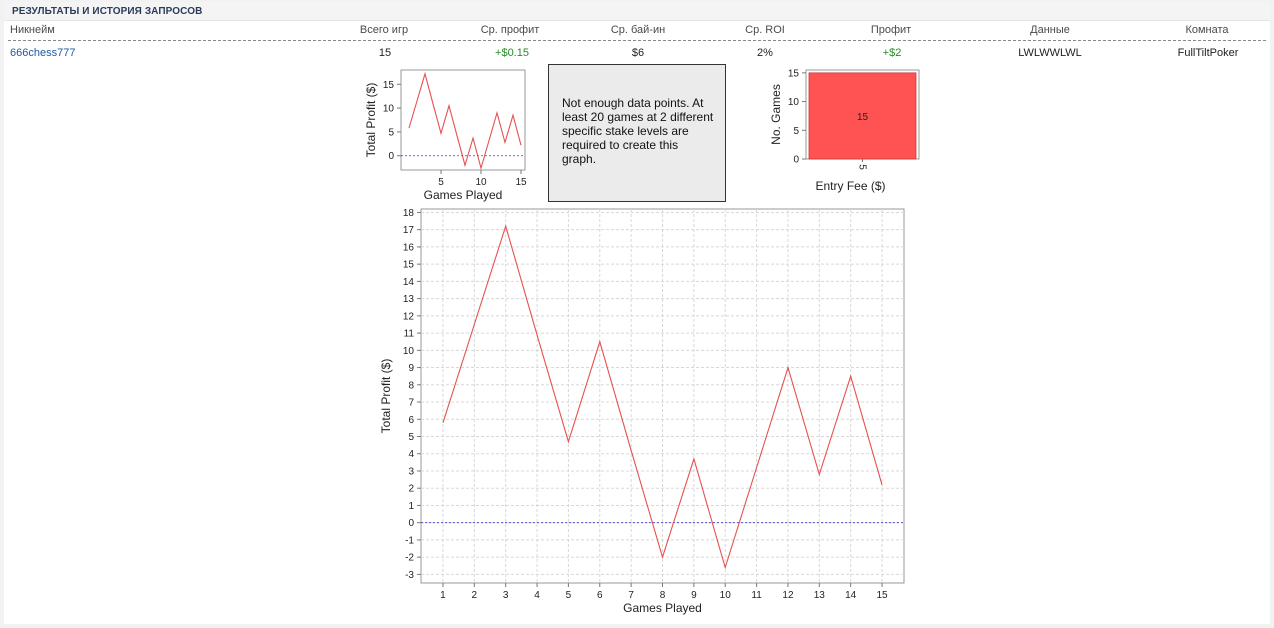  I want to click on cell-profit: +$2, so click(892, 53).